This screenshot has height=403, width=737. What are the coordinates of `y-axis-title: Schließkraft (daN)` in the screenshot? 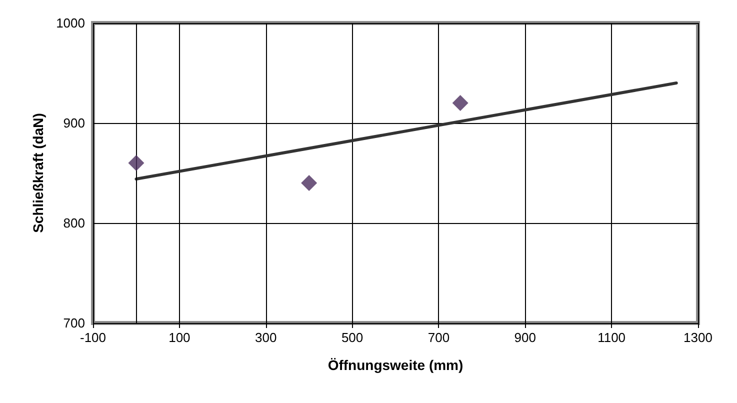 It's located at (38, 173).